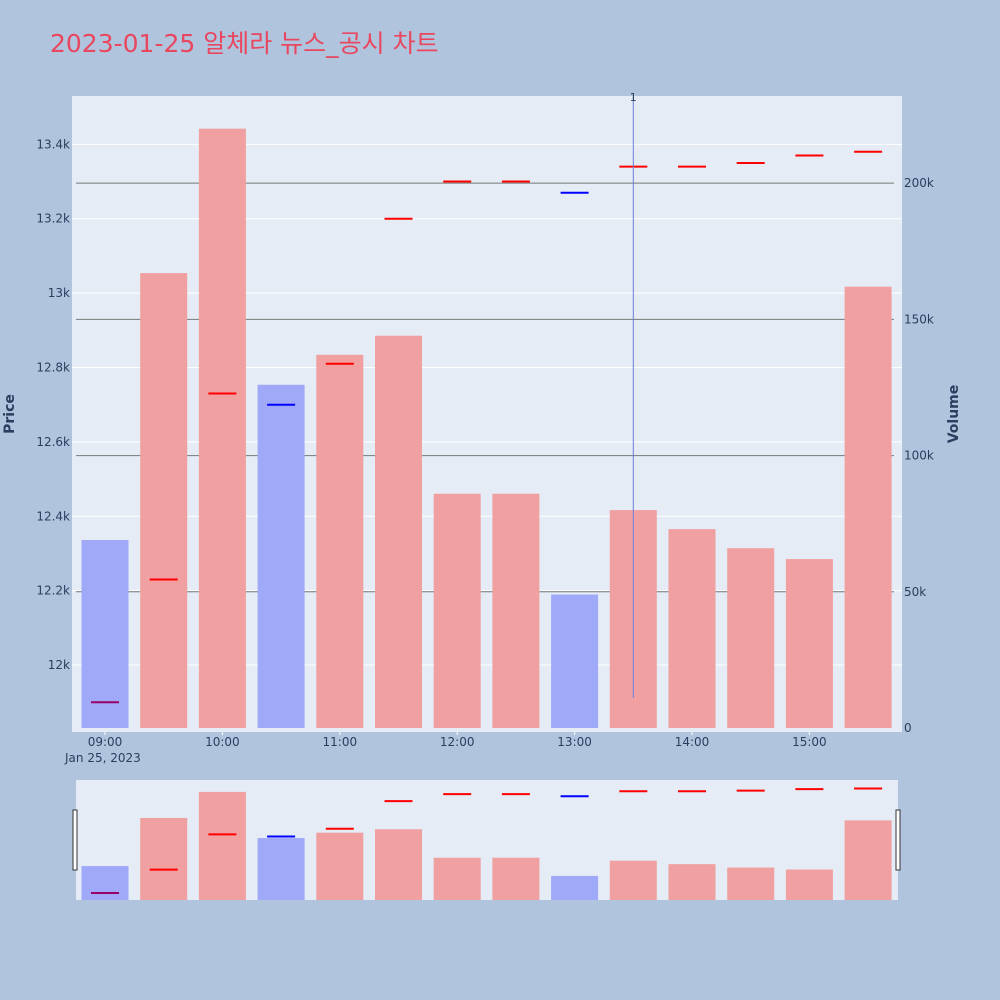 The height and width of the screenshot is (1000, 1000). What do you see at coordinates (908, 728) in the screenshot?
I see `volume-tick-label: 0` at bounding box center [908, 728].